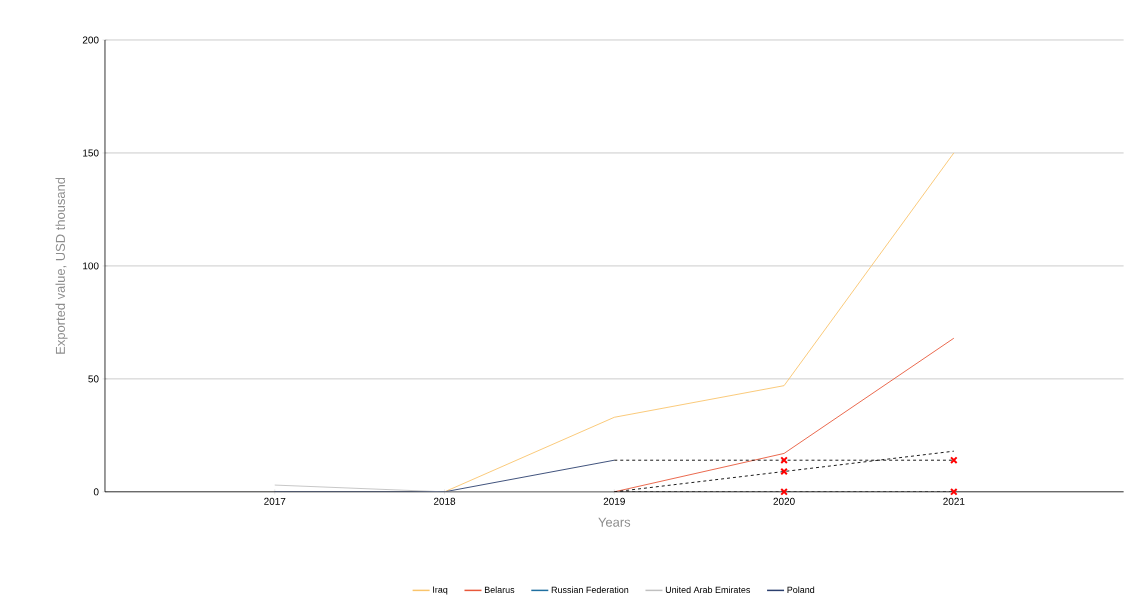 This screenshot has width=1124, height=599. Describe the element at coordinates (93, 379) in the screenshot. I see `y-tick-label: 50` at that location.